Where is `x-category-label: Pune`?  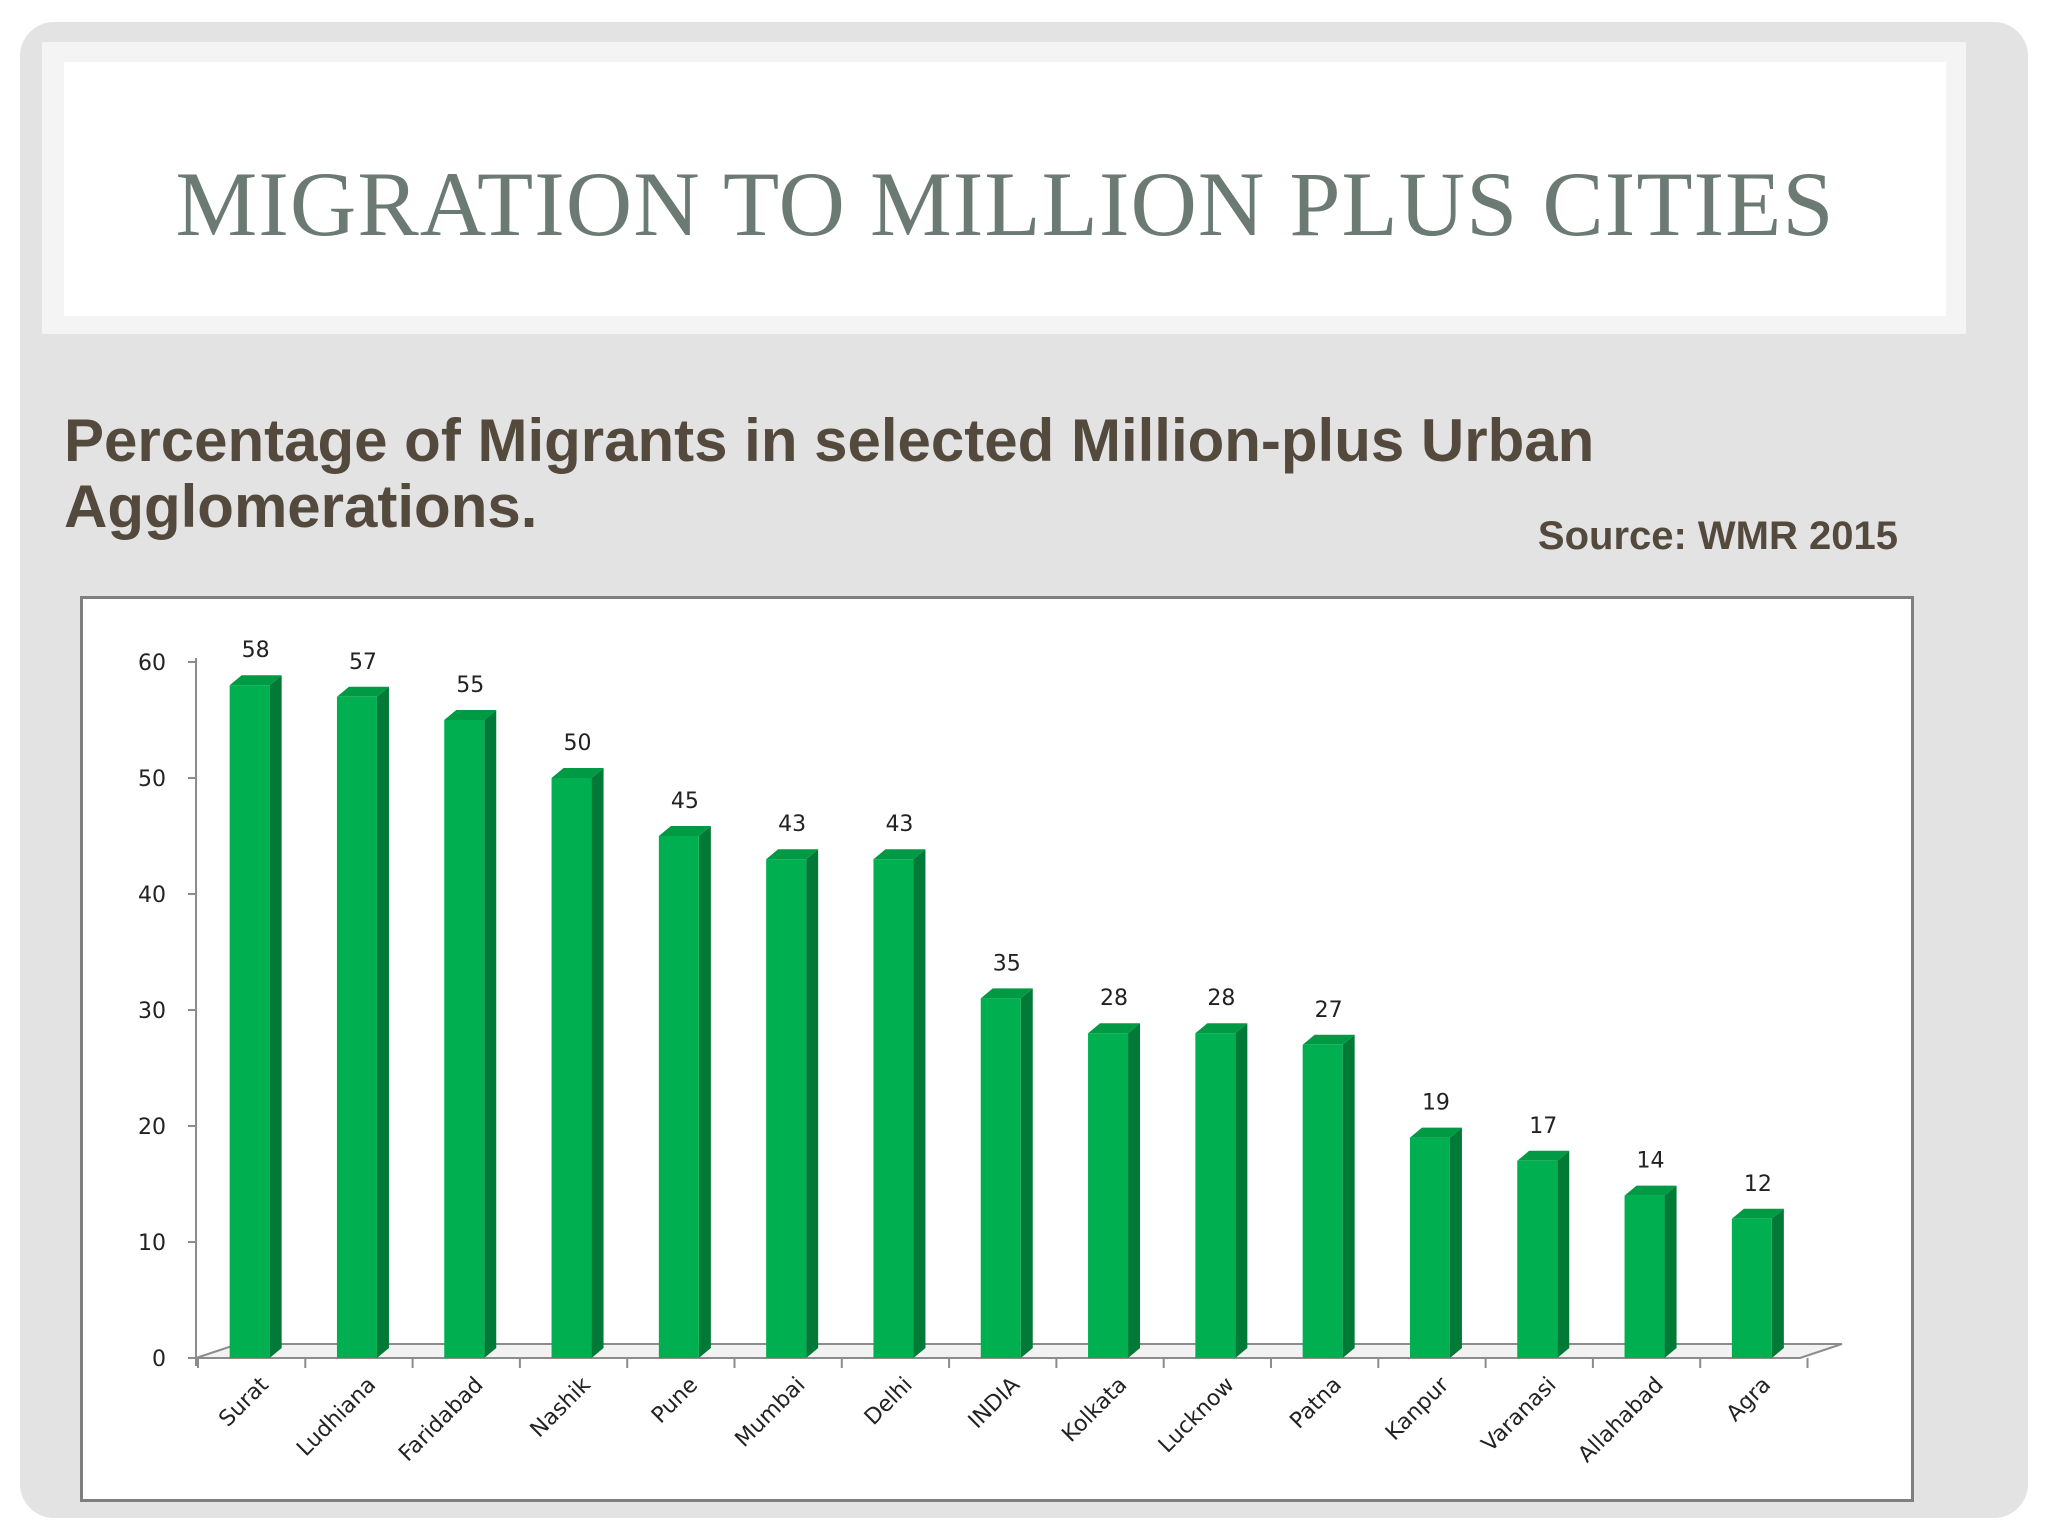 x-category-label: Pune is located at coordinates (675, 1401).